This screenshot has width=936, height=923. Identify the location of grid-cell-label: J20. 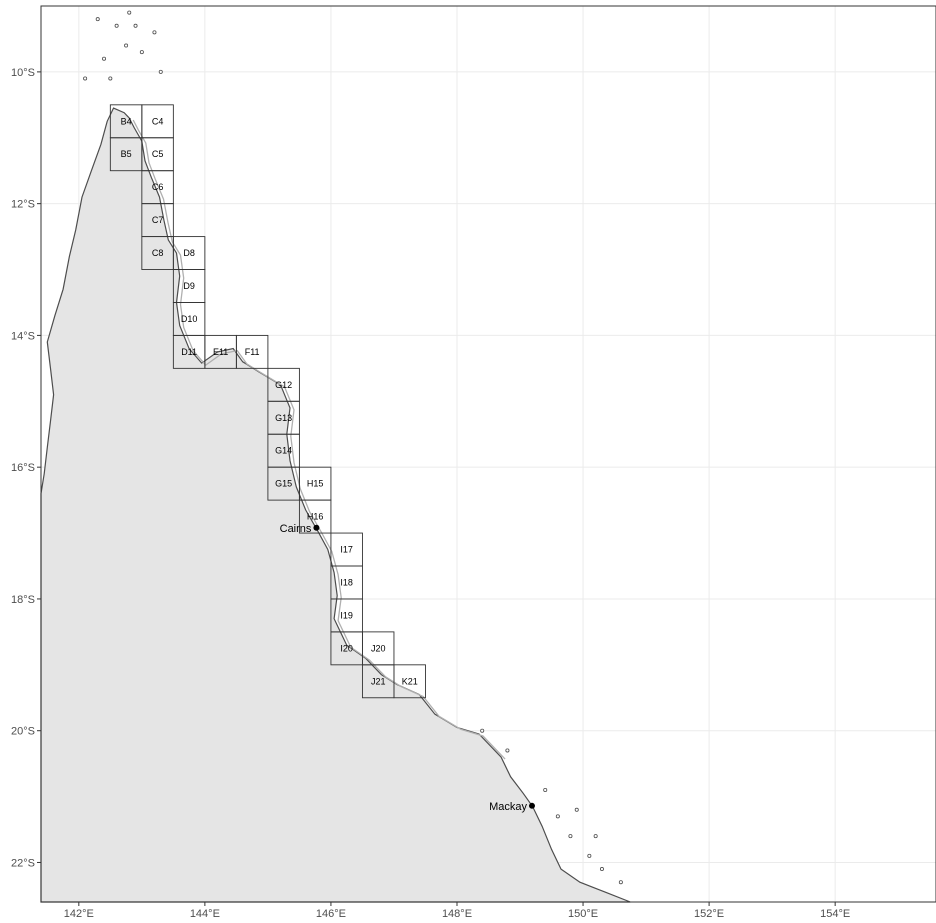
(378, 648).